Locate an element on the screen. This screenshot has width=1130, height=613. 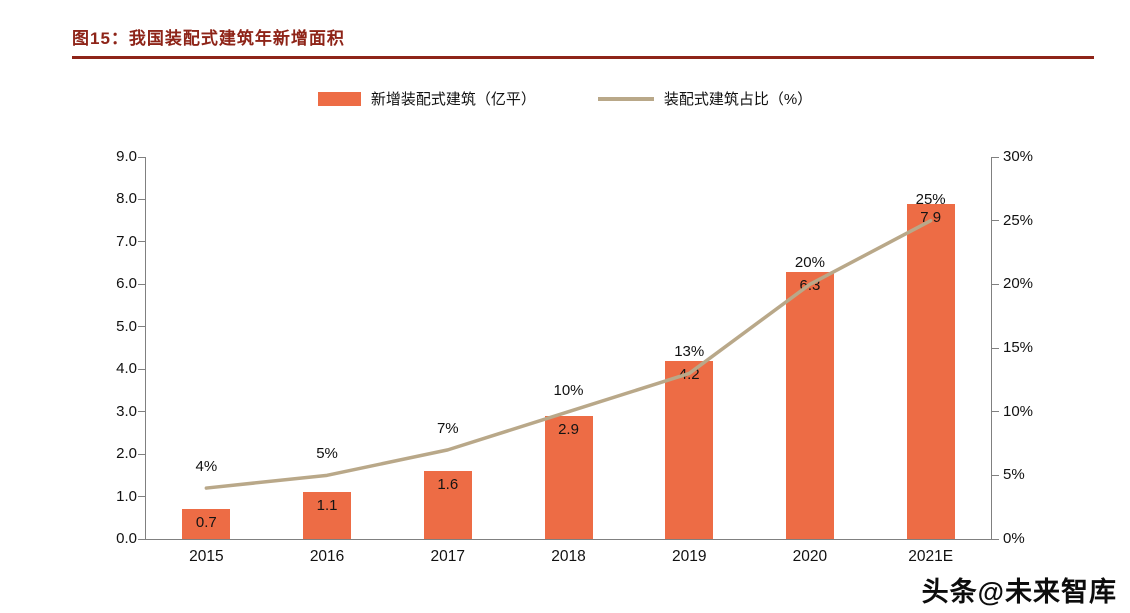
legend-item-line-series: 装配式建筑占比（%） is located at coordinates (705, 98).